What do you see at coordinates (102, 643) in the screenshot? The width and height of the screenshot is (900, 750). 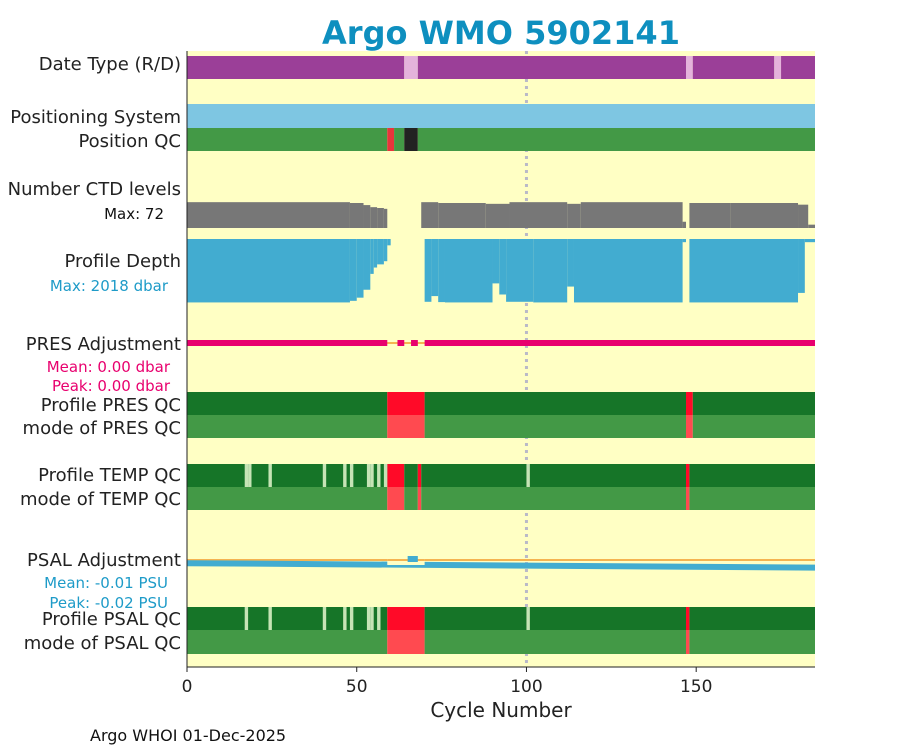 I see `row-label-mode-psal-qc: mode of PSAL QC` at bounding box center [102, 643].